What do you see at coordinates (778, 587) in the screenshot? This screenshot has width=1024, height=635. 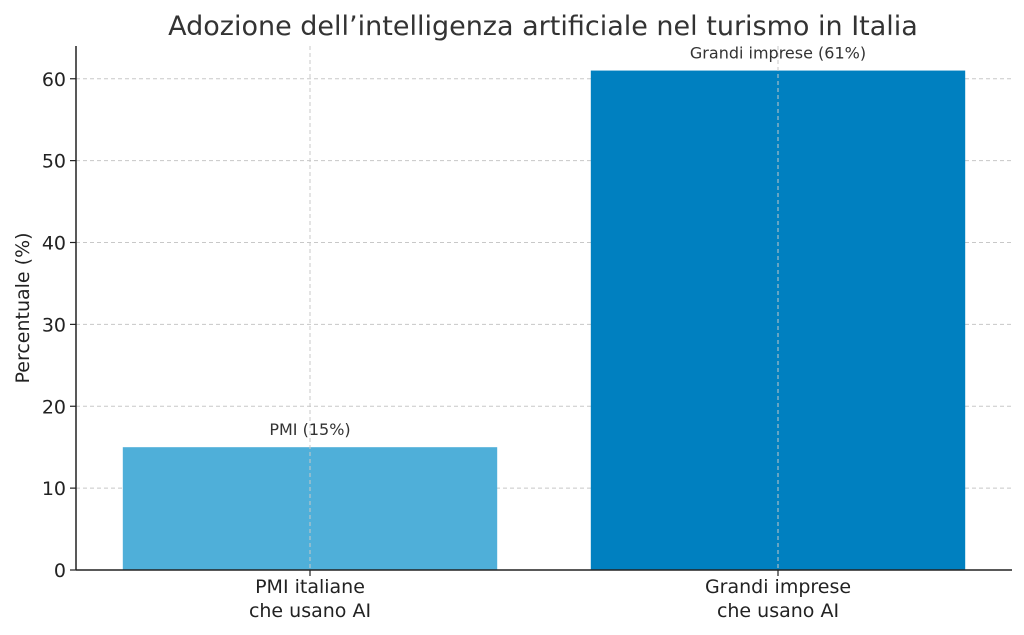 I see `x-tick-label: Grandi imprese` at bounding box center [778, 587].